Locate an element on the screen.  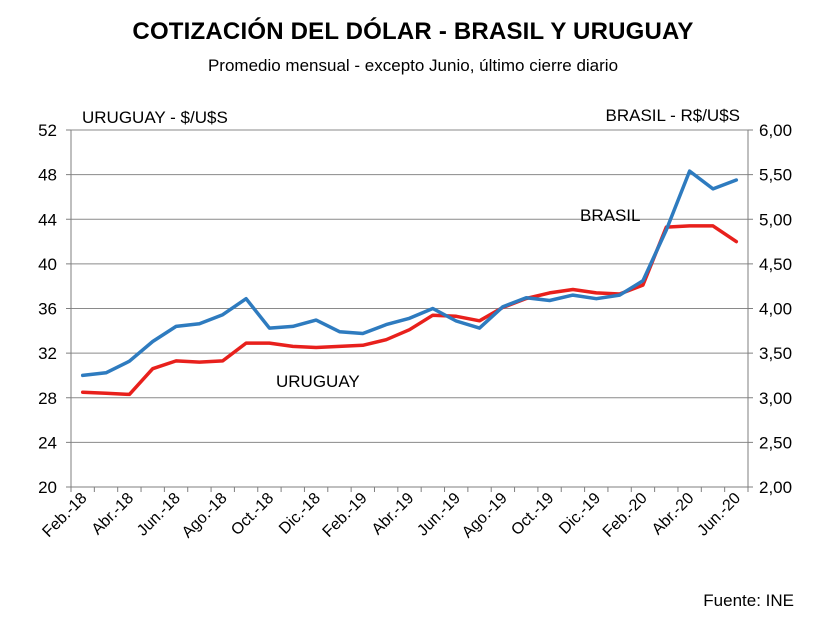
right-tick-label: 4,50 is located at coordinates (775, 264).